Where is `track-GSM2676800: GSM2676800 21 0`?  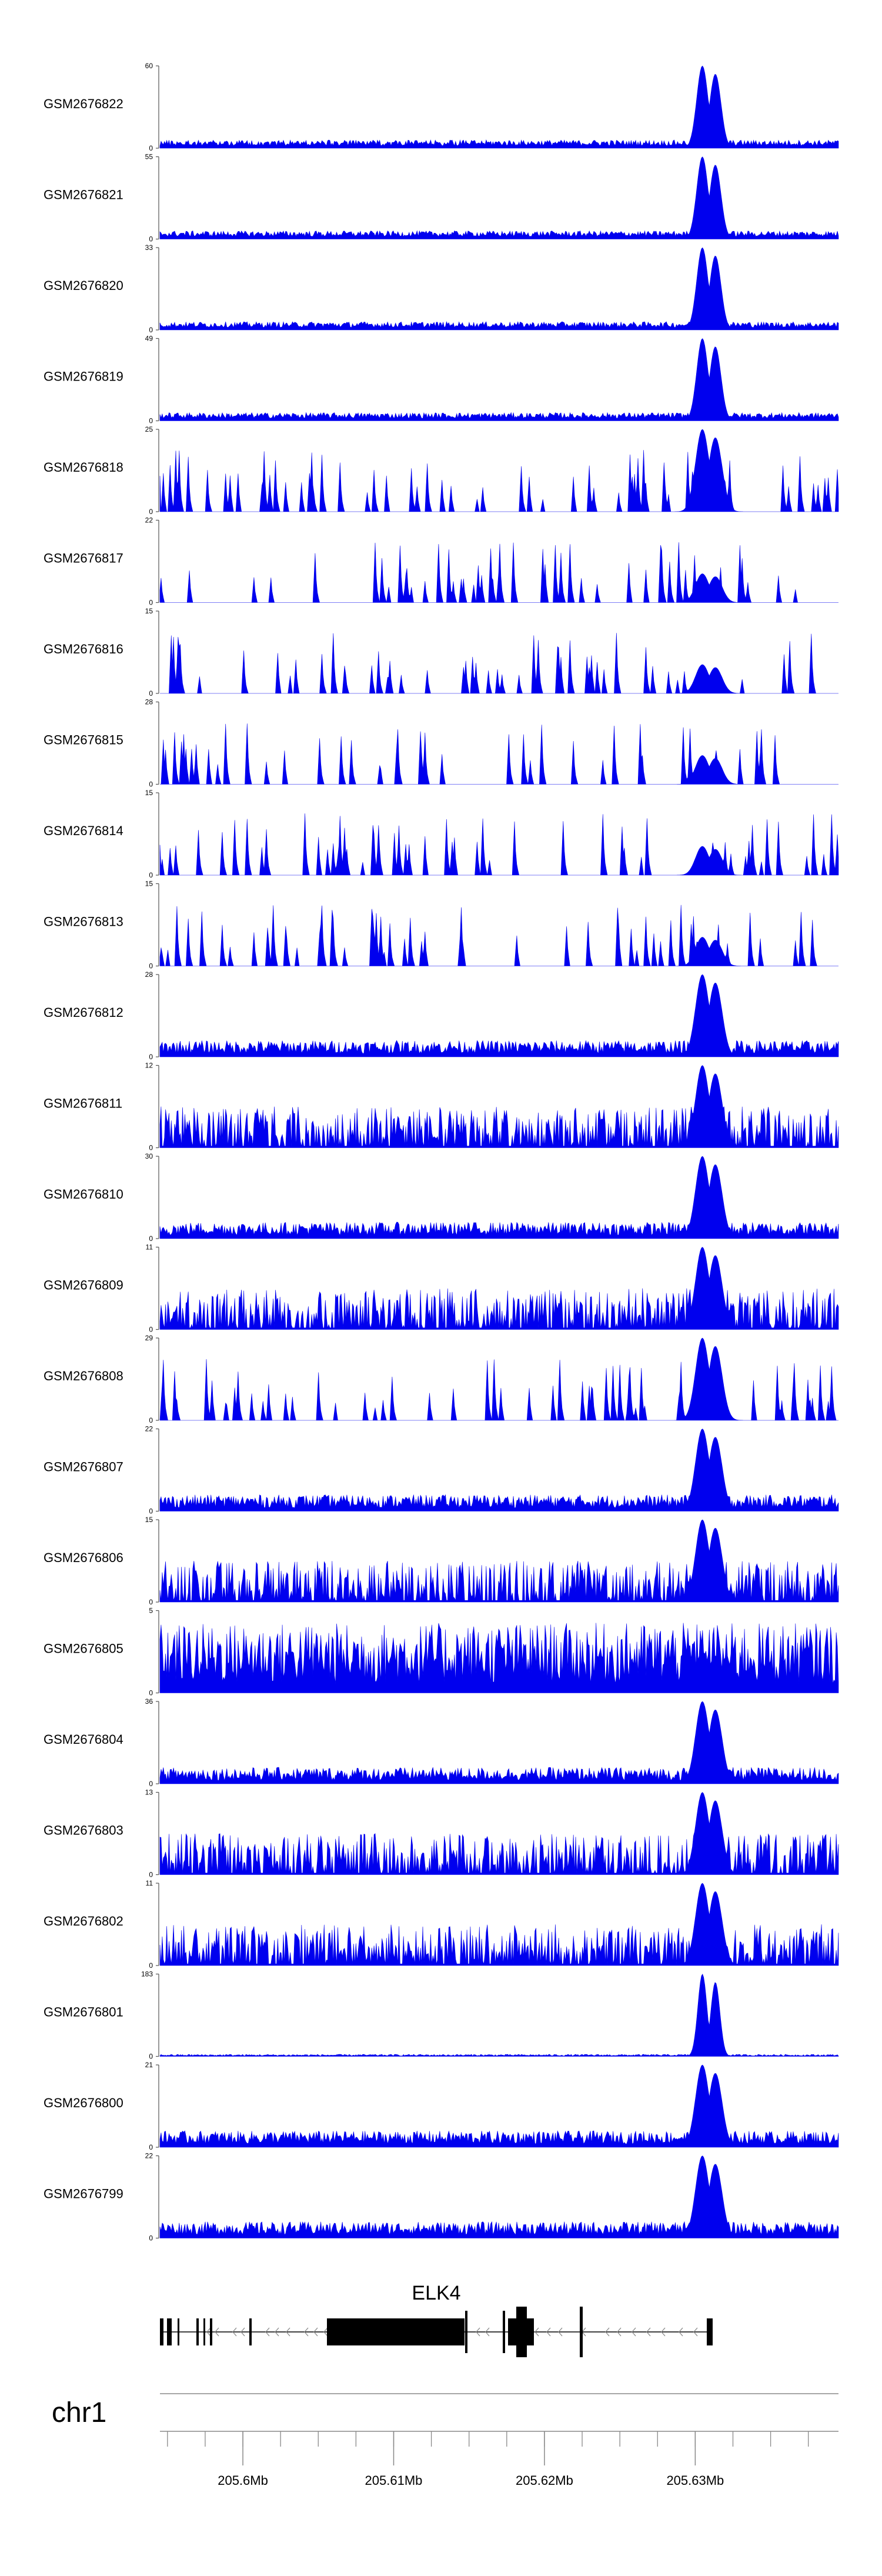
track-GSM2676800: GSM2676800 21 0 is located at coordinates (441, 2106).